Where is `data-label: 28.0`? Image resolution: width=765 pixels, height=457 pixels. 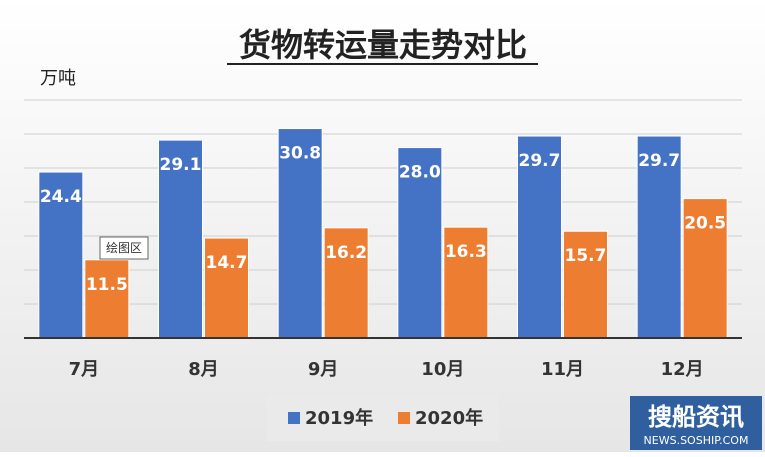 data-label: 28.0 is located at coordinates (420, 173).